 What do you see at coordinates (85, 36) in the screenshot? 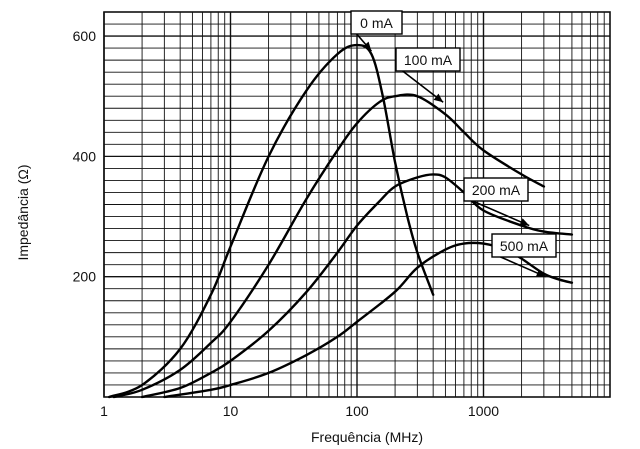
I see `y-tick-label: 600` at bounding box center [85, 36].